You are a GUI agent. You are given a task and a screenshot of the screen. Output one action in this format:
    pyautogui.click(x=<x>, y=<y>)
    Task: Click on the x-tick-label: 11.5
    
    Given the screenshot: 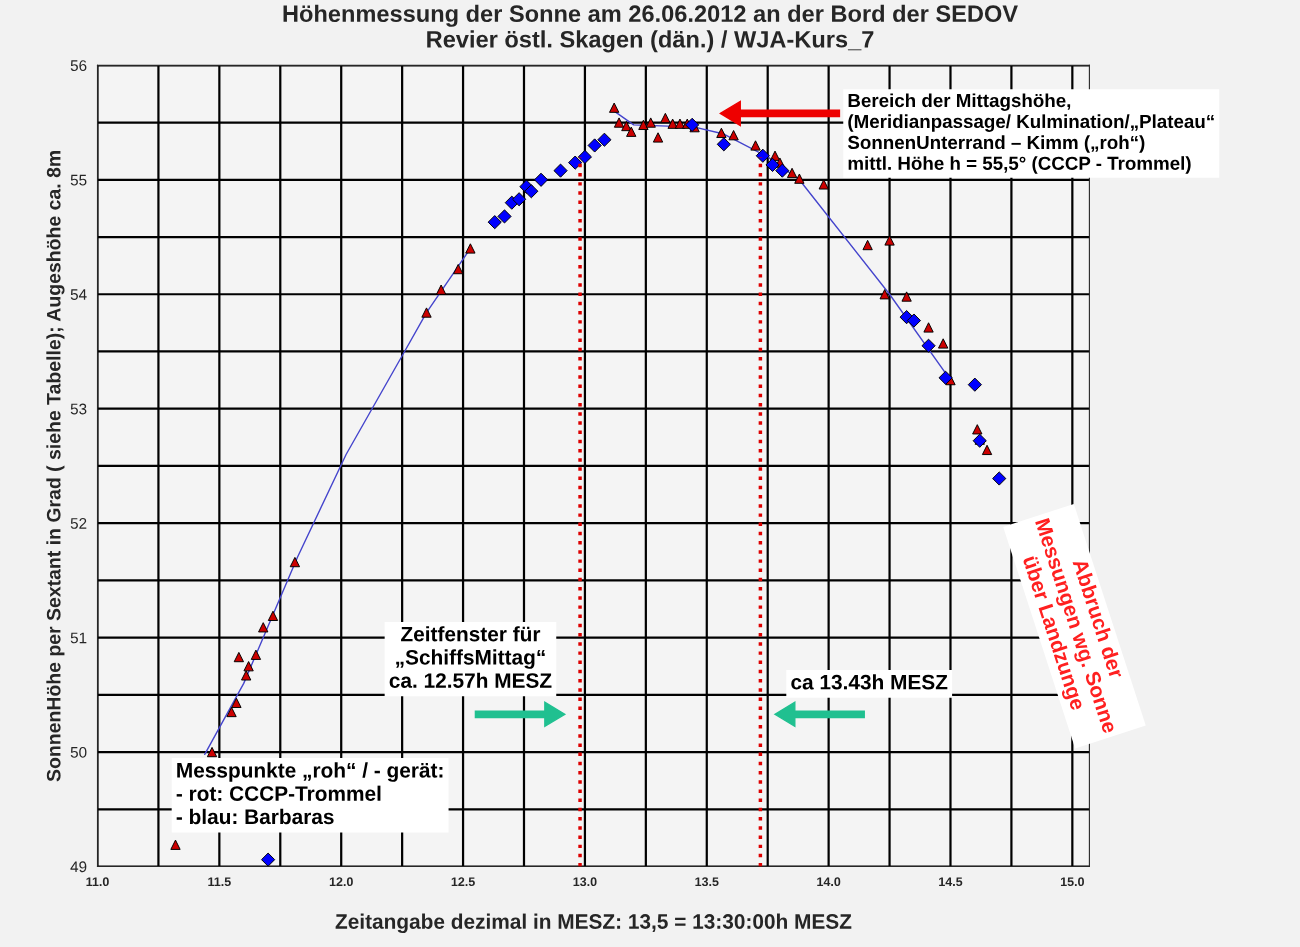 What is the action you would take?
    pyautogui.click(x=219, y=882)
    